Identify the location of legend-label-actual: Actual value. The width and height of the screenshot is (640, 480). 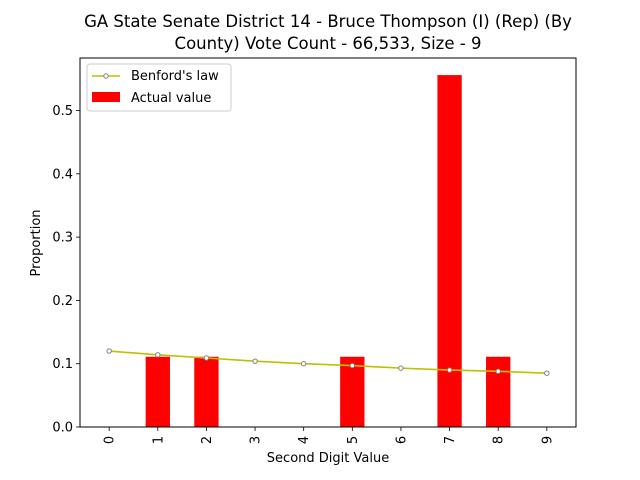
(171, 98).